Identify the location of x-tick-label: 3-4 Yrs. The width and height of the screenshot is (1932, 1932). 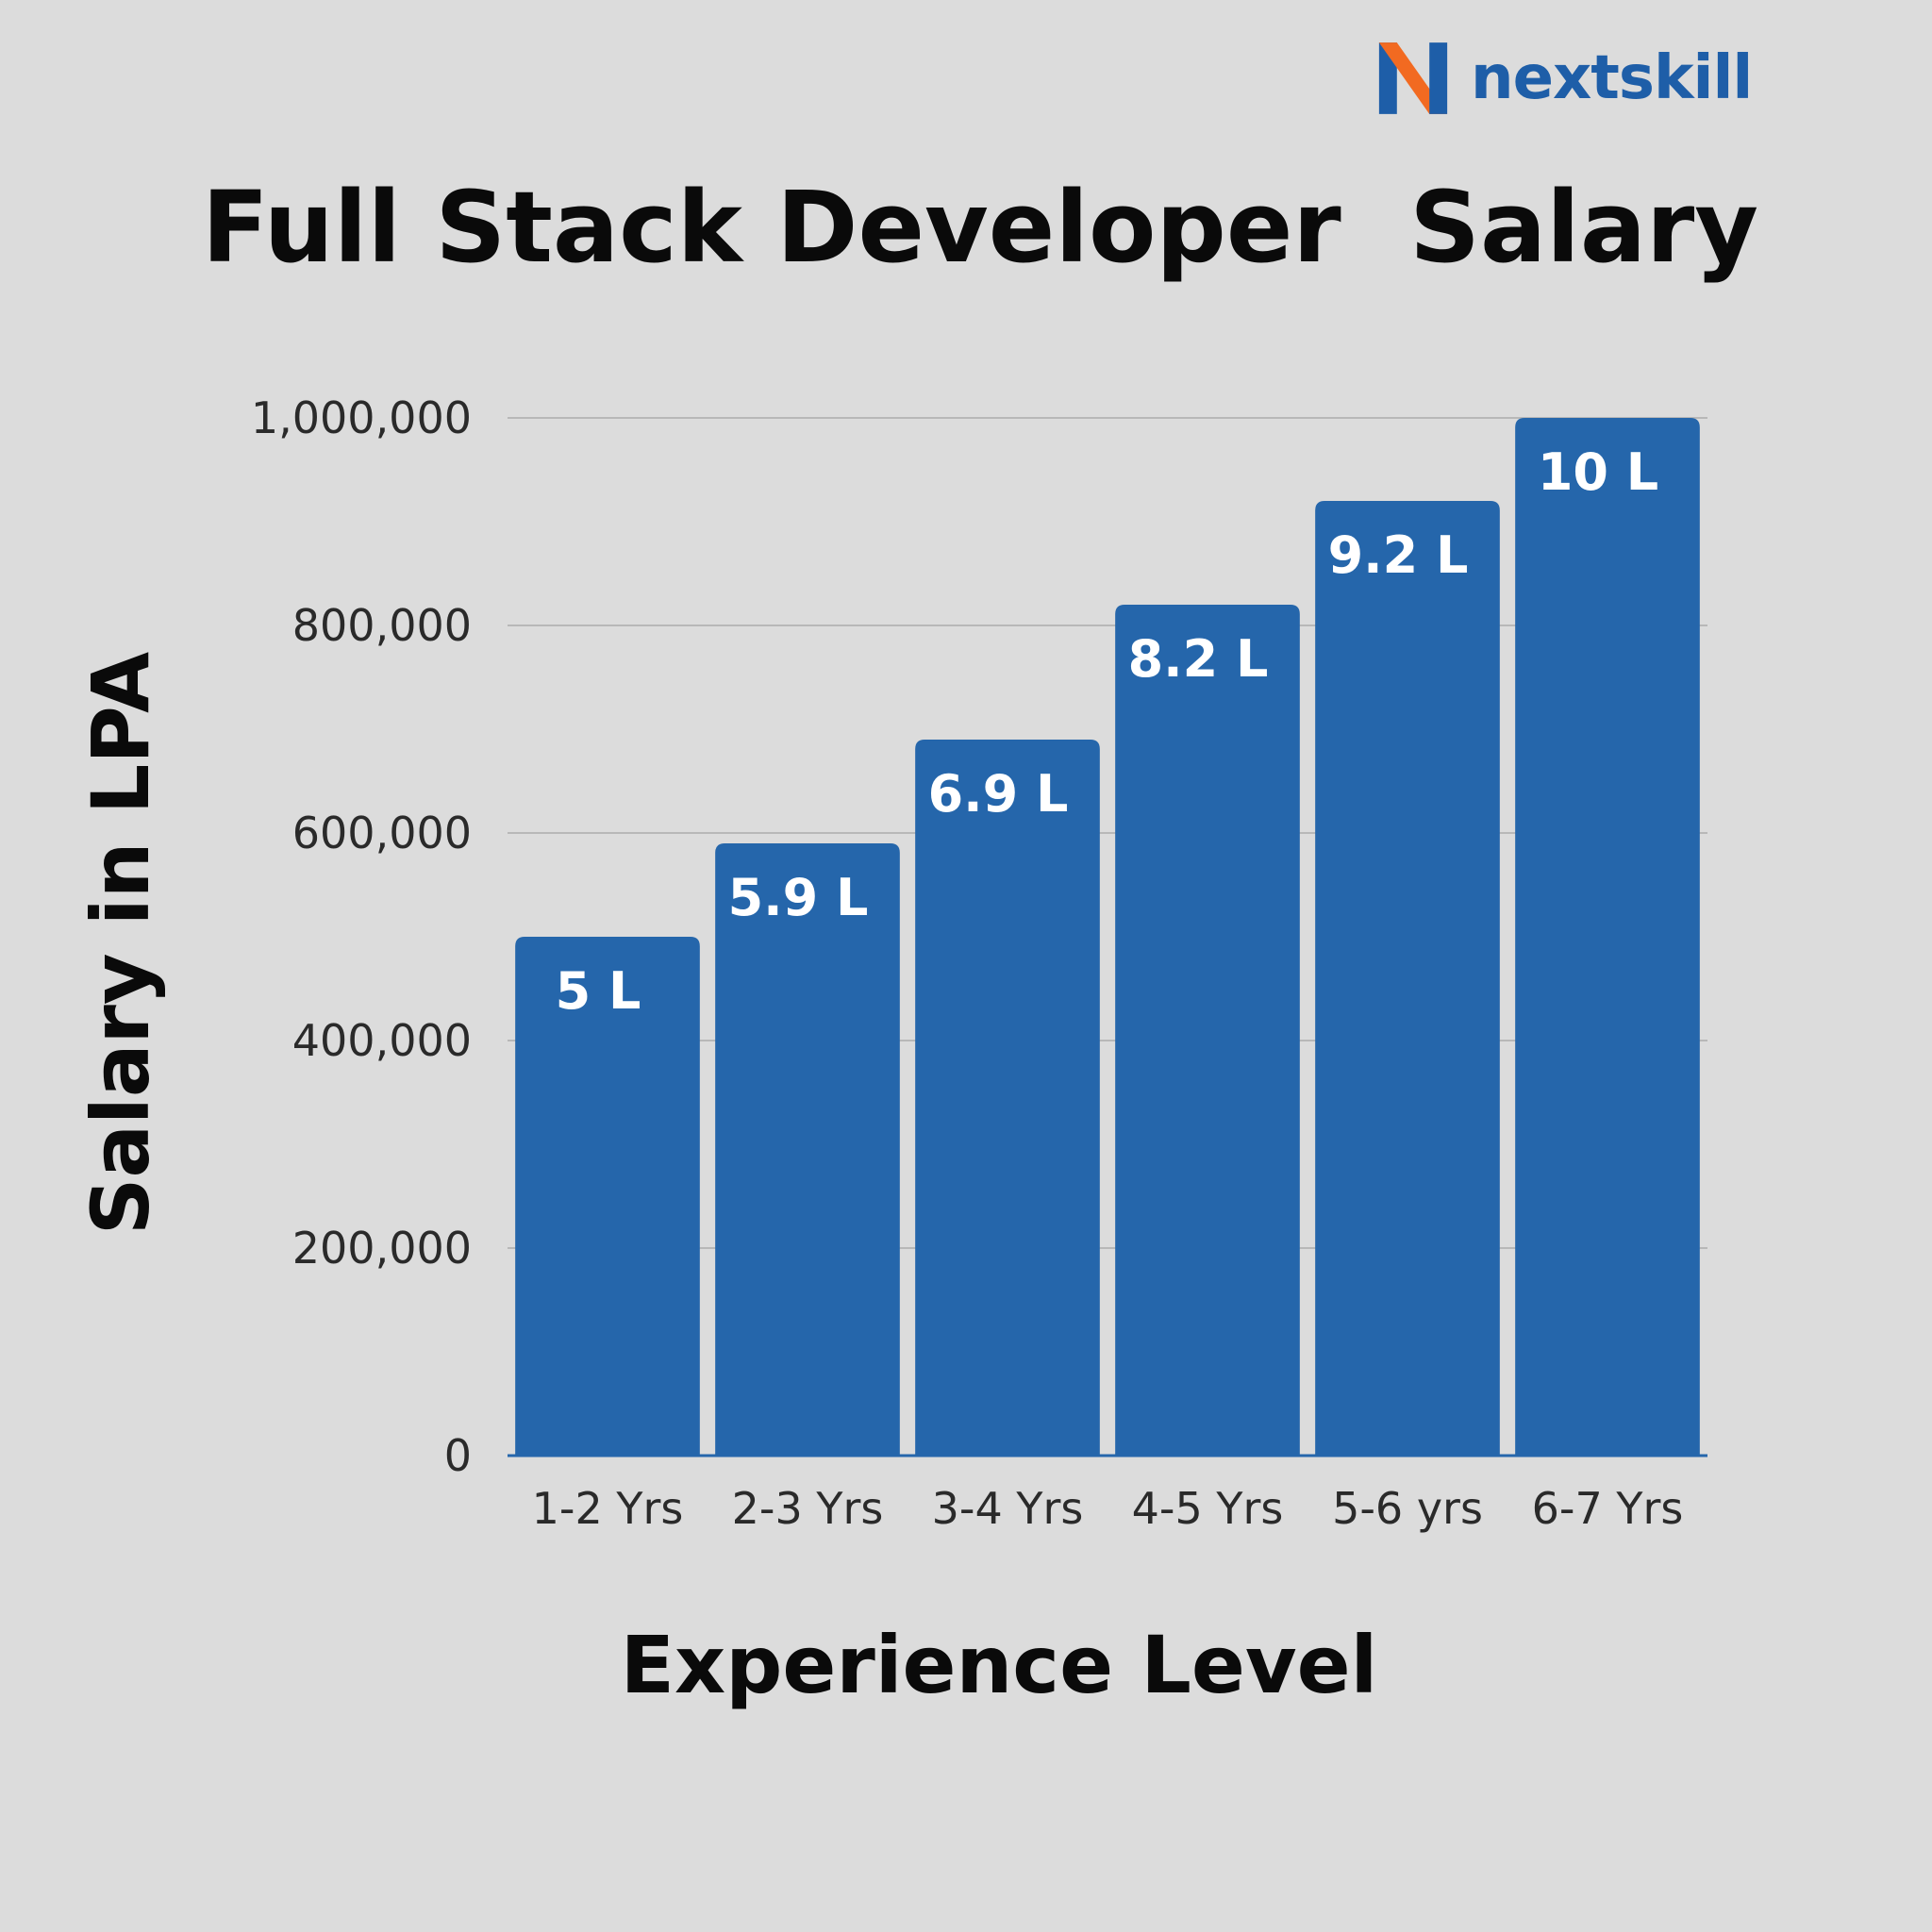
(1008, 1508).